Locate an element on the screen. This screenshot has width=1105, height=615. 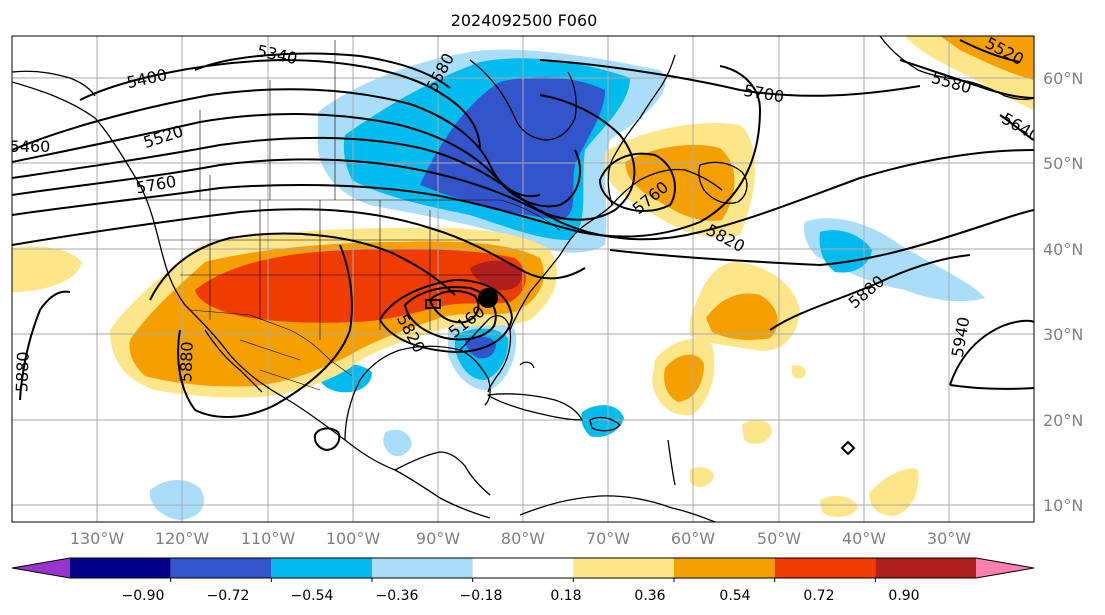
contour-small-low-mexico is located at coordinates (327, 439).